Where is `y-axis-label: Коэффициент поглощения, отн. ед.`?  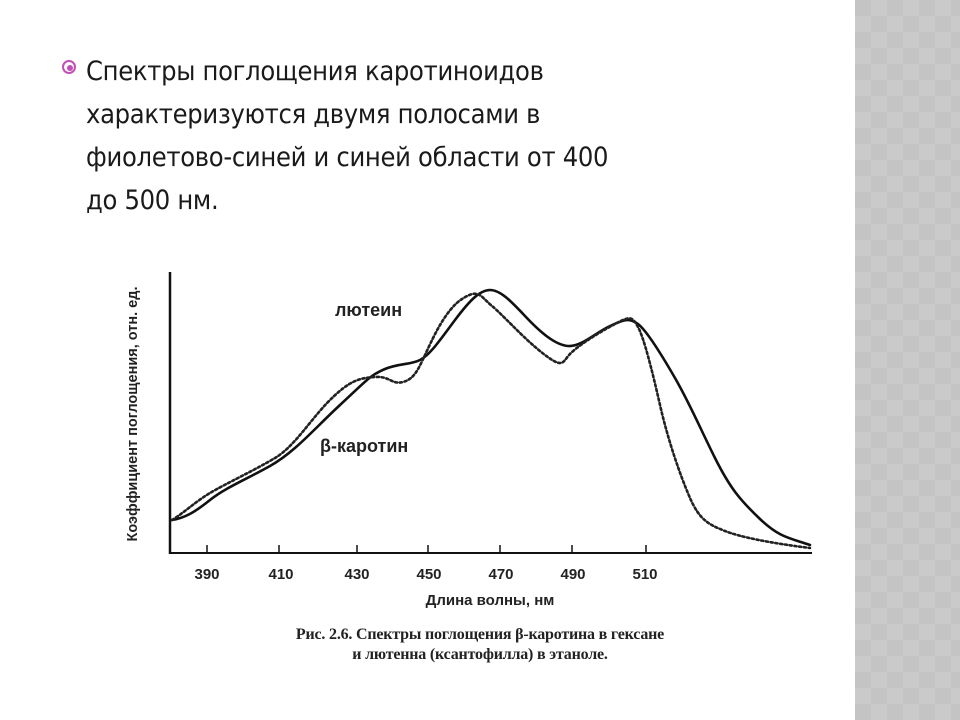 y-axis-label: Коэффициент поглощения, отн. ед. is located at coordinates (133, 414).